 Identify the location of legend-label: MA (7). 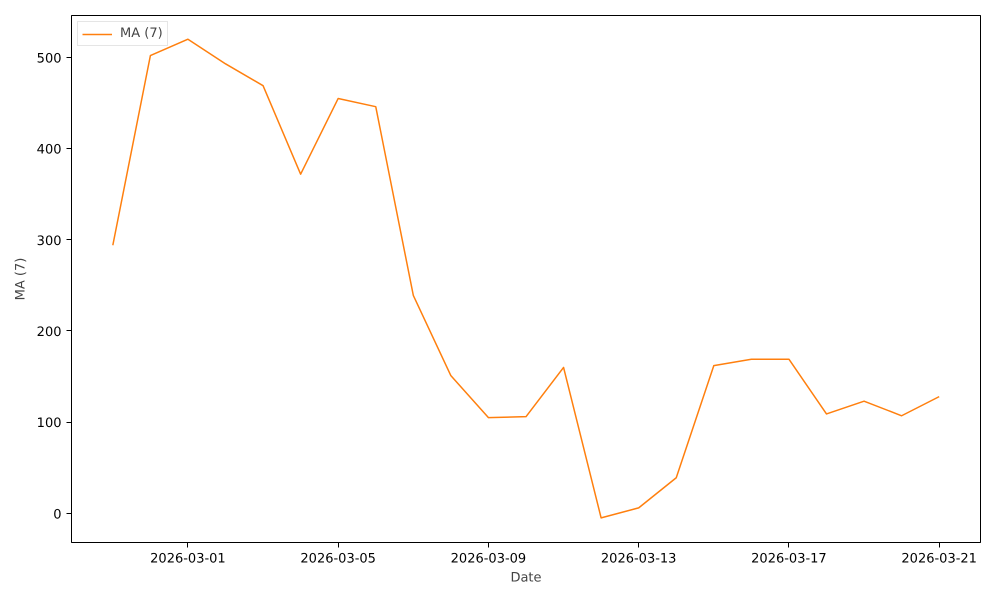
(141, 33).